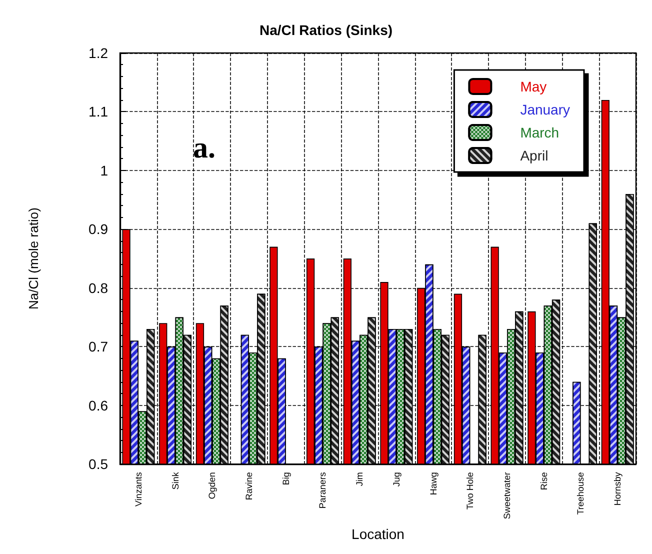  I want to click on x-tick-label: Rise, so click(543, 481).